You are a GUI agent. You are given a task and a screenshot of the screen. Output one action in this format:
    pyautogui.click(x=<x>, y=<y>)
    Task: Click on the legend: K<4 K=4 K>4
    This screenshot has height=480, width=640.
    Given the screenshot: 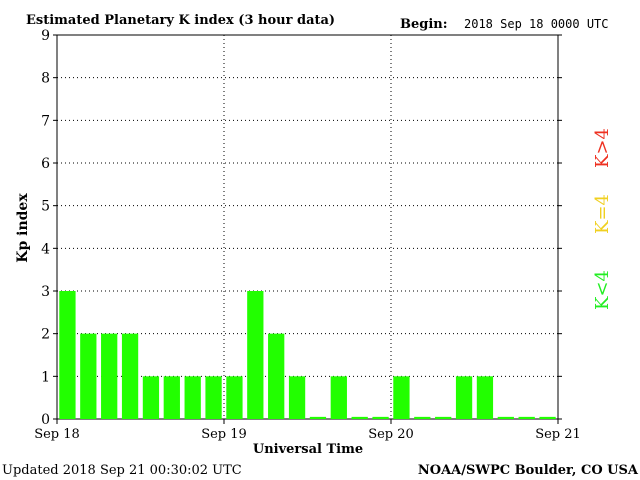 What is the action you would take?
    pyautogui.click(x=602, y=219)
    